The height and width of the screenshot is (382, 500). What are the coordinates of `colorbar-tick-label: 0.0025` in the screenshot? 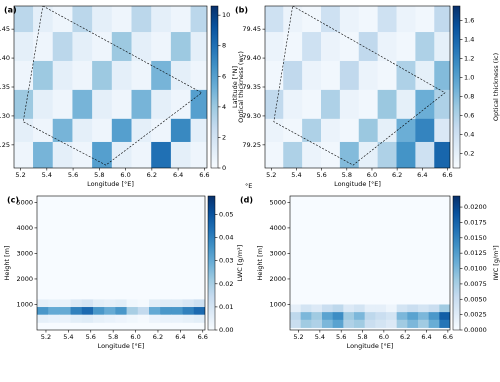 It's located at (475, 315).